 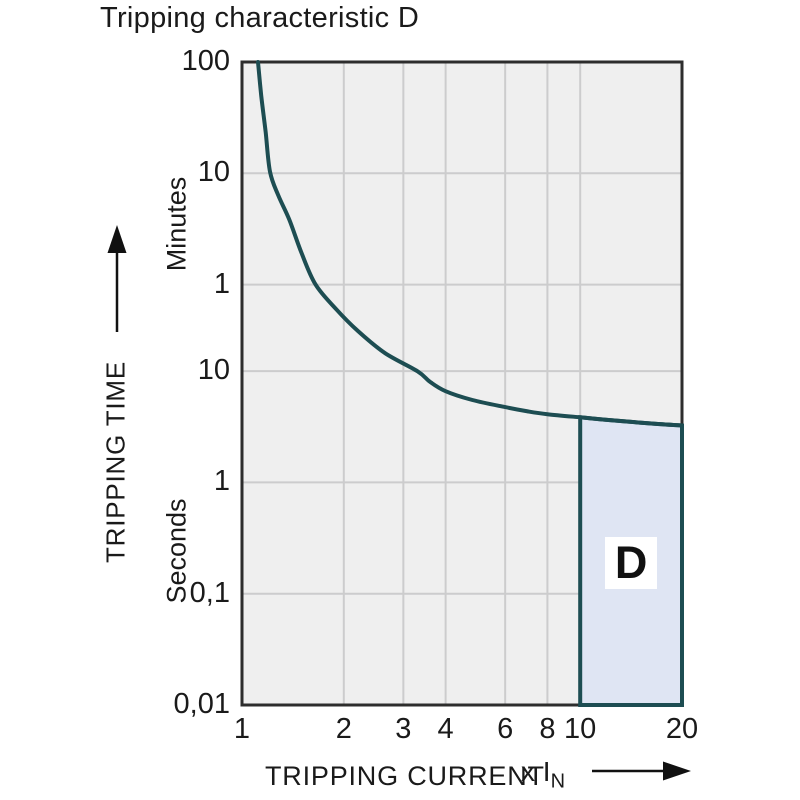 What do you see at coordinates (209, 592) in the screenshot?
I see `y-tick-label: 0,1` at bounding box center [209, 592].